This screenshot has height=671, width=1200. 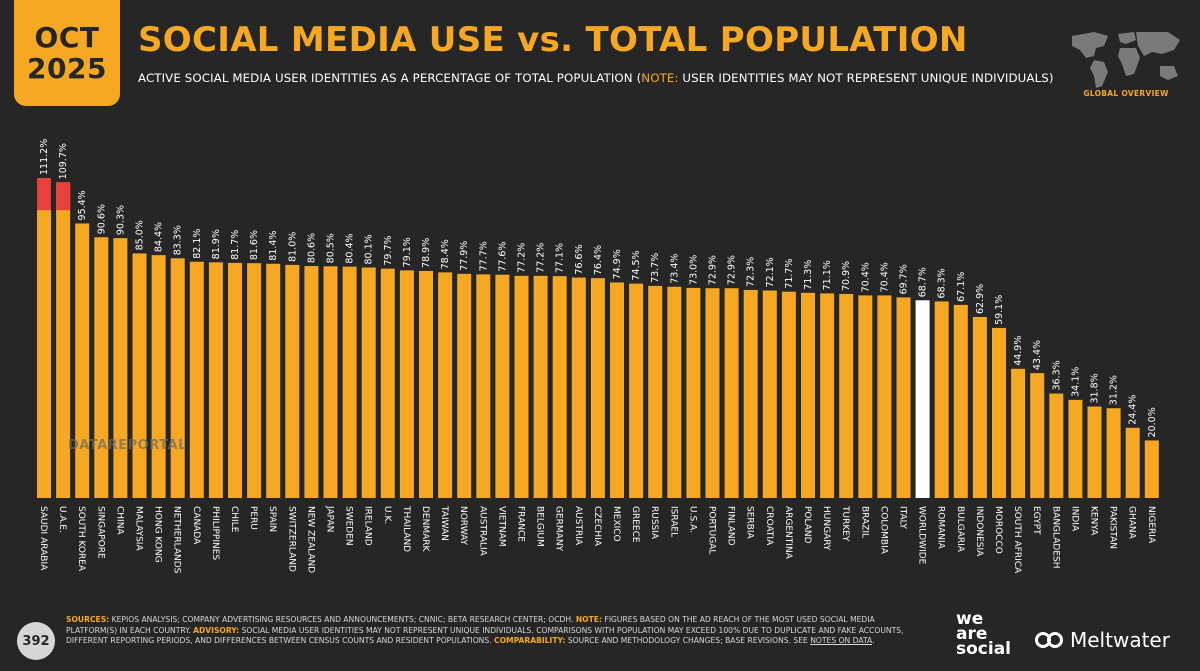 What do you see at coordinates (589, 619) in the screenshot?
I see `note-label: NOTE:` at bounding box center [589, 619].